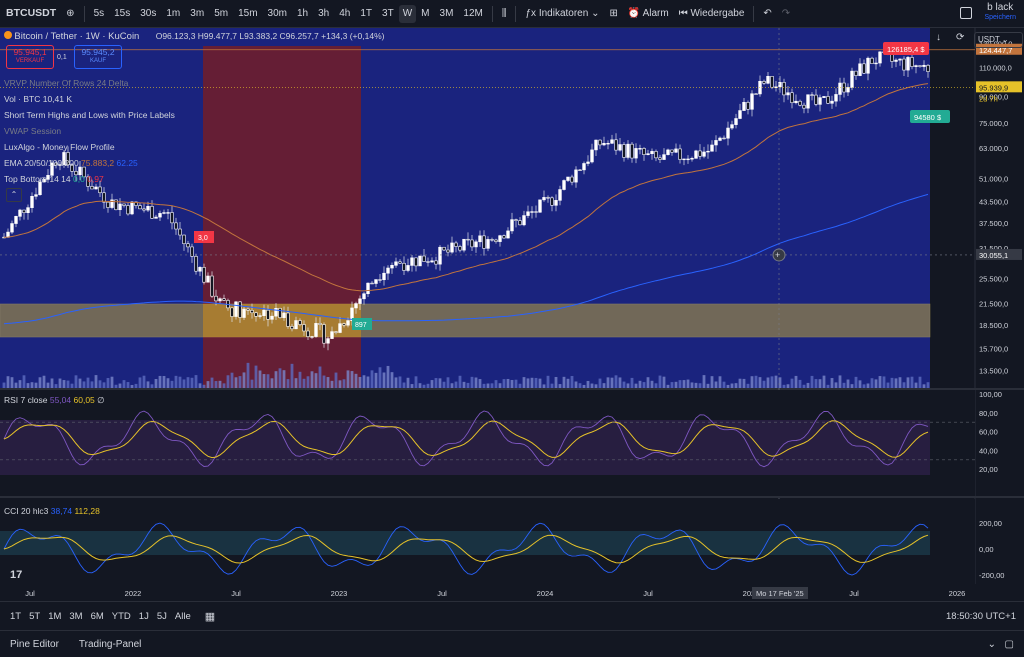  I want to click on currency-select: USDT ⌄, so click(998, 40).